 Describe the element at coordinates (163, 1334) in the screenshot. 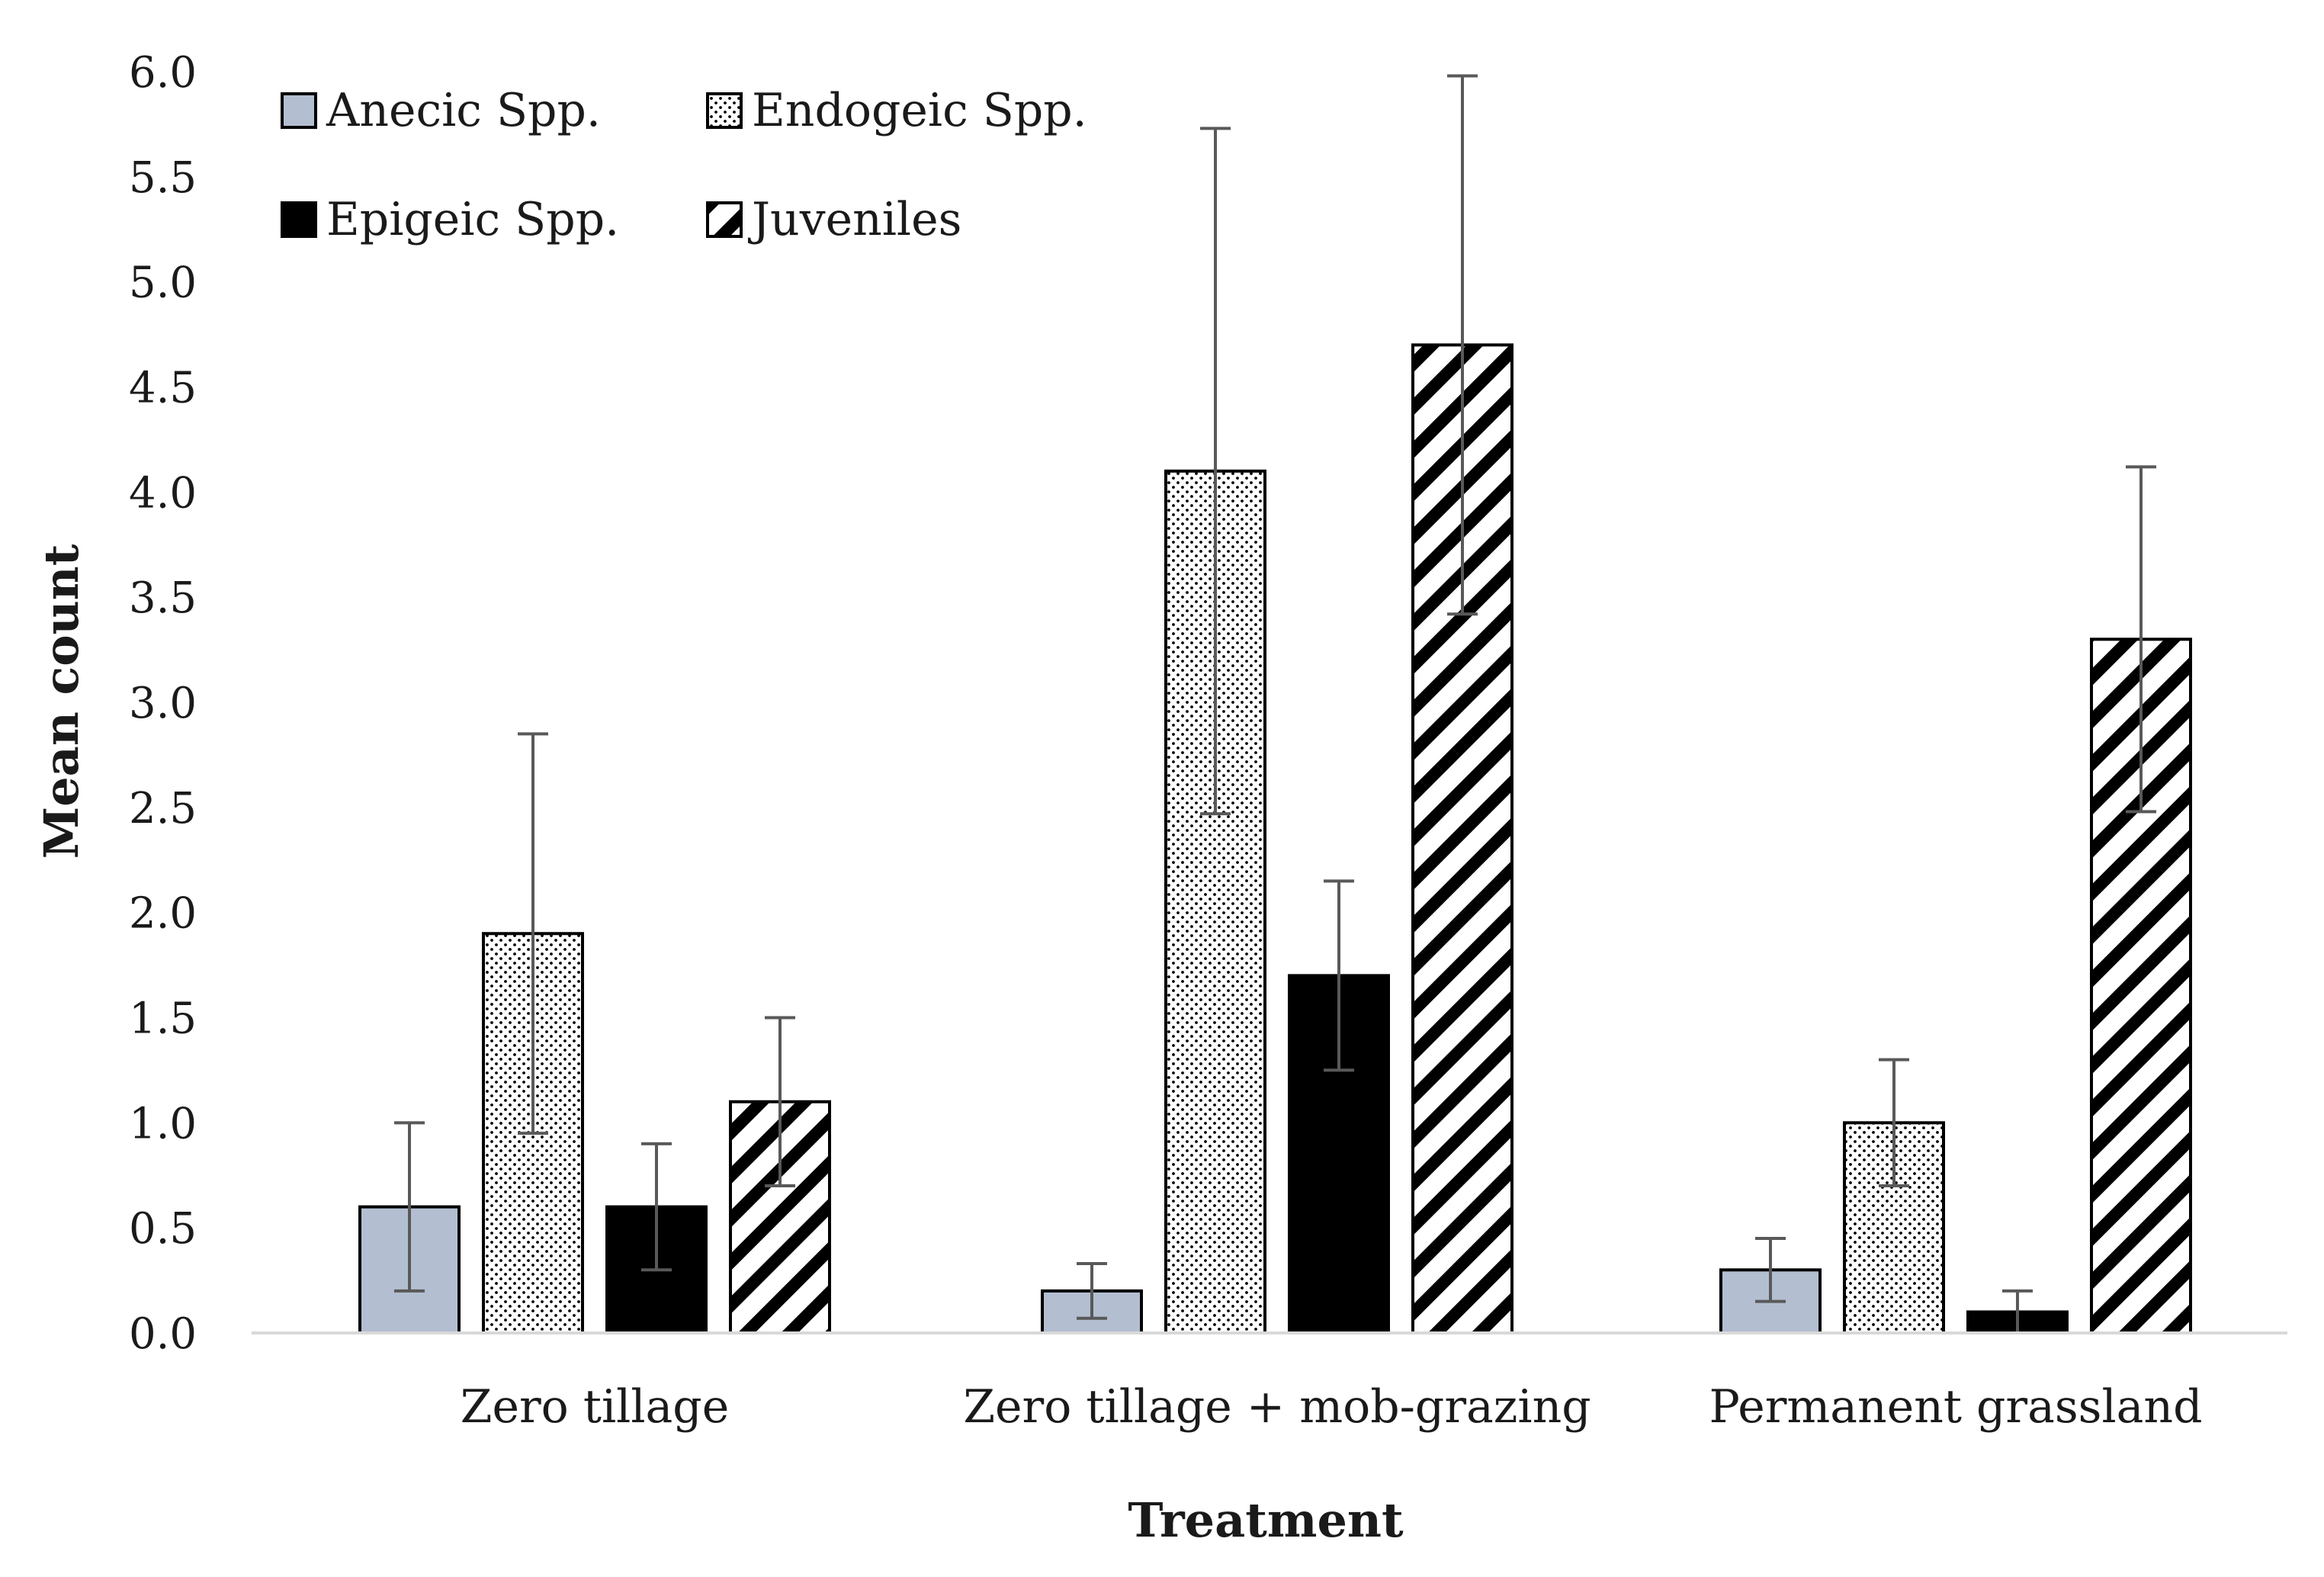

I see `y-tick-label: 0.0` at that location.